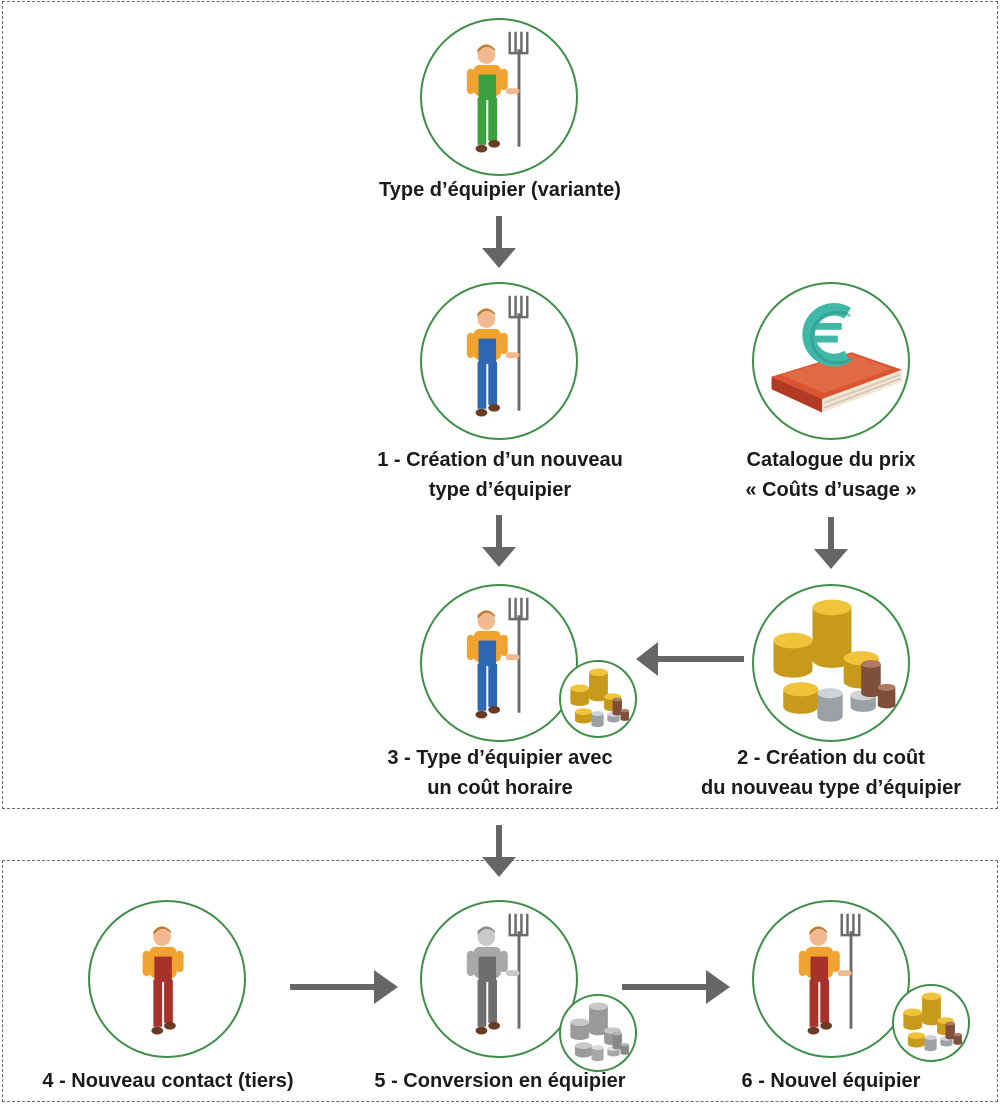 The image size is (1000, 1104). What do you see at coordinates (500, 460) in the screenshot?
I see `step1-label-line-1: 1 - Création d’un nouveau` at bounding box center [500, 460].